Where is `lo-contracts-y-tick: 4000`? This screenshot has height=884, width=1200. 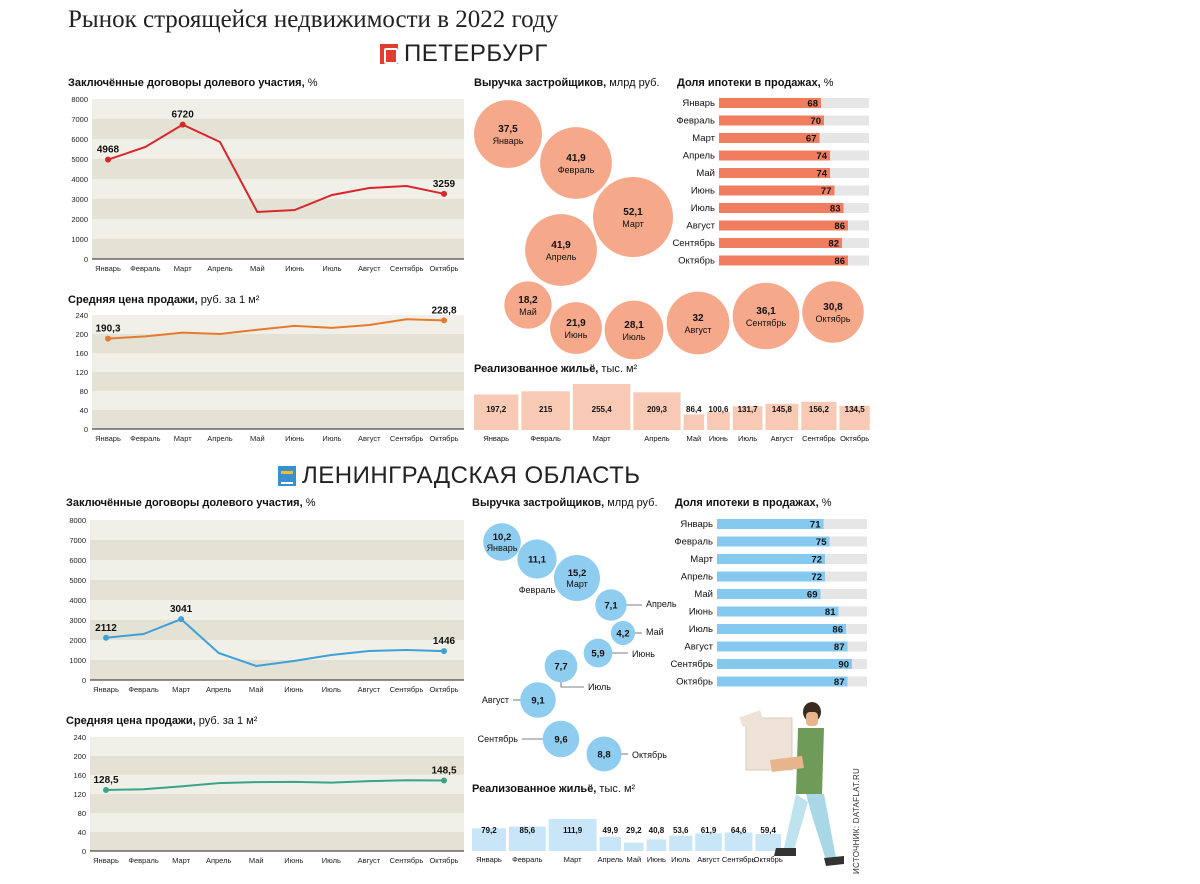 lo-contracts-y-tick: 4000 is located at coordinates (77, 600).